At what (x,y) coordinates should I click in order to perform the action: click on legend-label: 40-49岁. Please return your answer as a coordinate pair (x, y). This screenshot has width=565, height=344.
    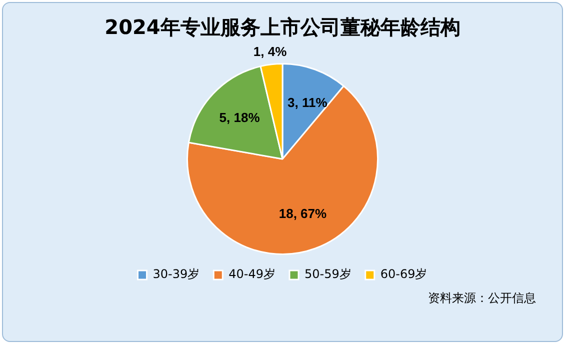
    Looking at the image, I should click on (252, 274).